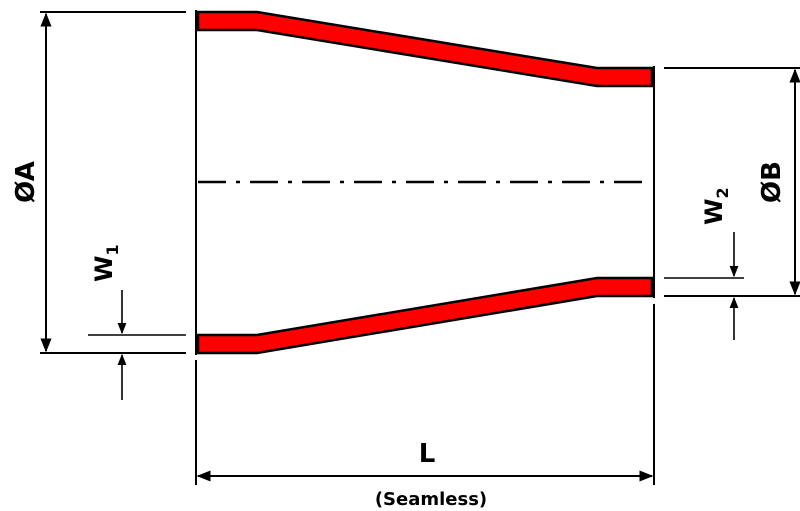 The image size is (800, 511). Describe the element at coordinates (26, 182) in the screenshot. I see `dia-a-label: ØA` at that location.